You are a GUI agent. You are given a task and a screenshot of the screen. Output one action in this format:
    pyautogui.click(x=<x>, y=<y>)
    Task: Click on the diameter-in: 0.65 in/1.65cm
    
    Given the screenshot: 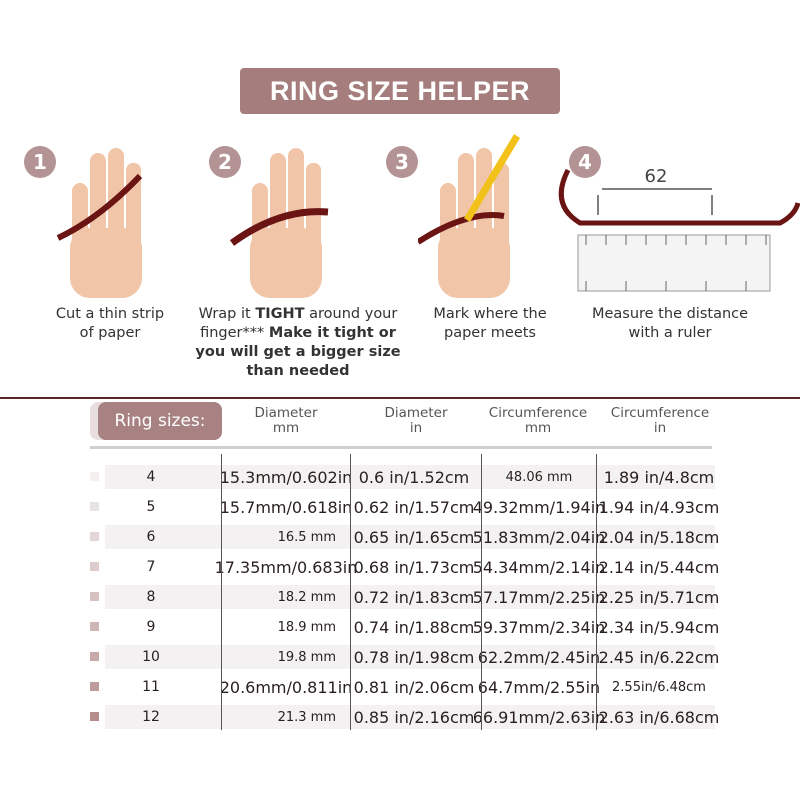 What is the action you would take?
    pyautogui.click(x=414, y=537)
    